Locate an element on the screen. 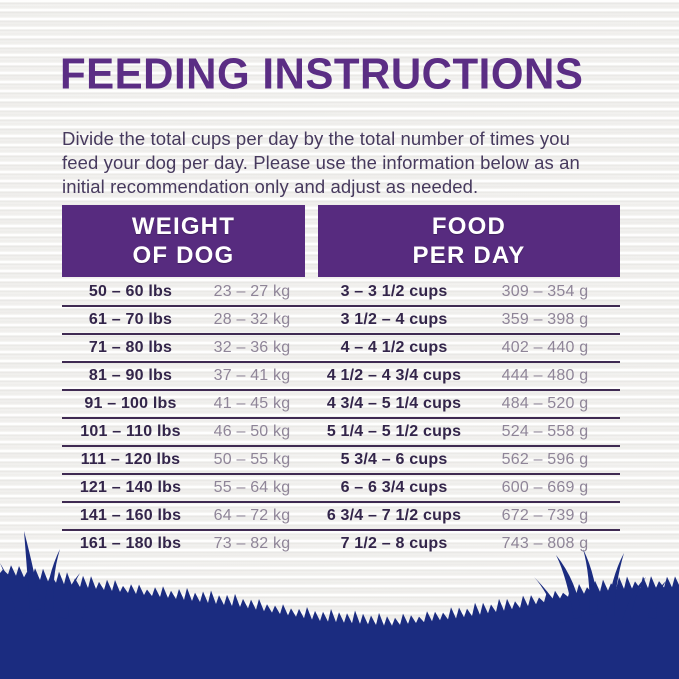  food-cups-cell: 3 – 3 1/2 cups is located at coordinates (394, 291).